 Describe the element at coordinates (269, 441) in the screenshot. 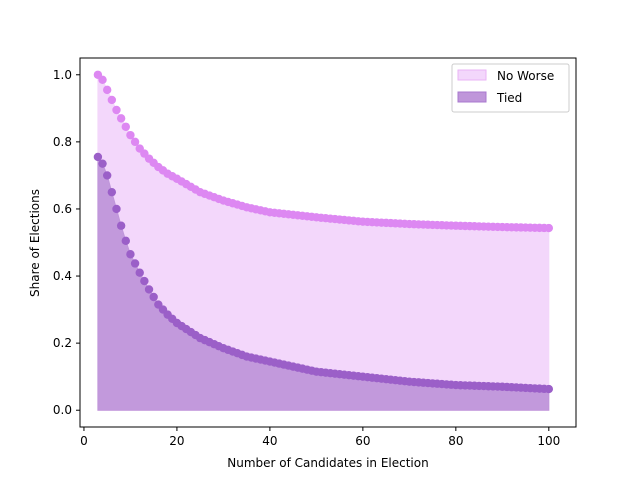

I see `x-tick-label: 40` at that location.